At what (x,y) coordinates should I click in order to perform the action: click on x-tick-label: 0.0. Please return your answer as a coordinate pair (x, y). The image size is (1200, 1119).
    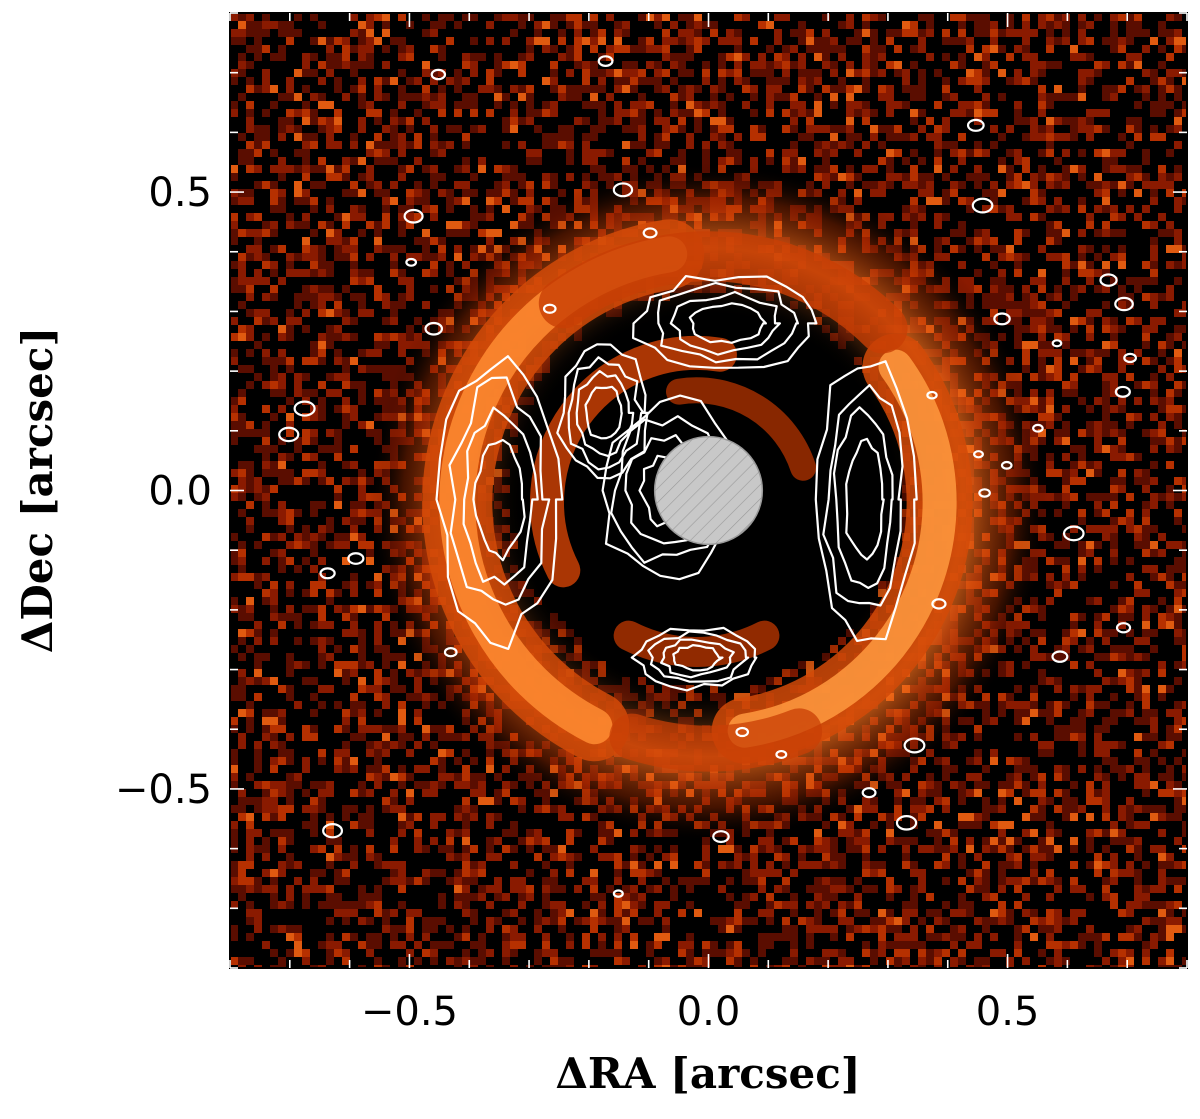
    Looking at the image, I should click on (709, 1012).